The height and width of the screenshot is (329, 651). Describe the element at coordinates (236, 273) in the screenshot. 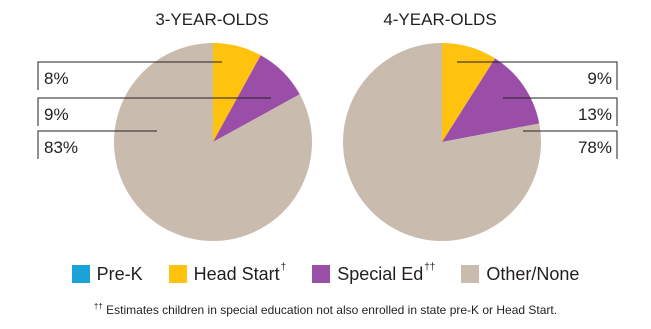

I see `legend-label-head-start: Head Start` at that location.